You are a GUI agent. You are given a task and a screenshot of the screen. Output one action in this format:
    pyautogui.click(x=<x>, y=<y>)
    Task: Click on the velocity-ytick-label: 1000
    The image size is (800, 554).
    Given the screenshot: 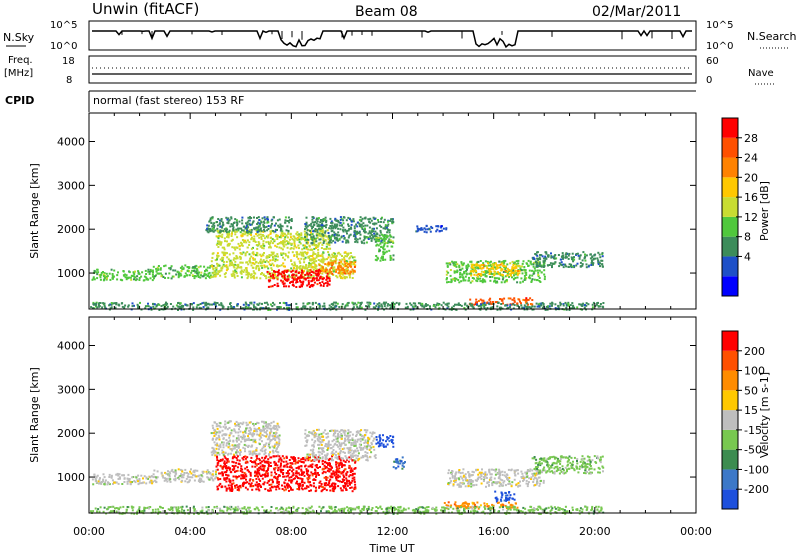 What is the action you would take?
    pyautogui.click(x=71, y=477)
    